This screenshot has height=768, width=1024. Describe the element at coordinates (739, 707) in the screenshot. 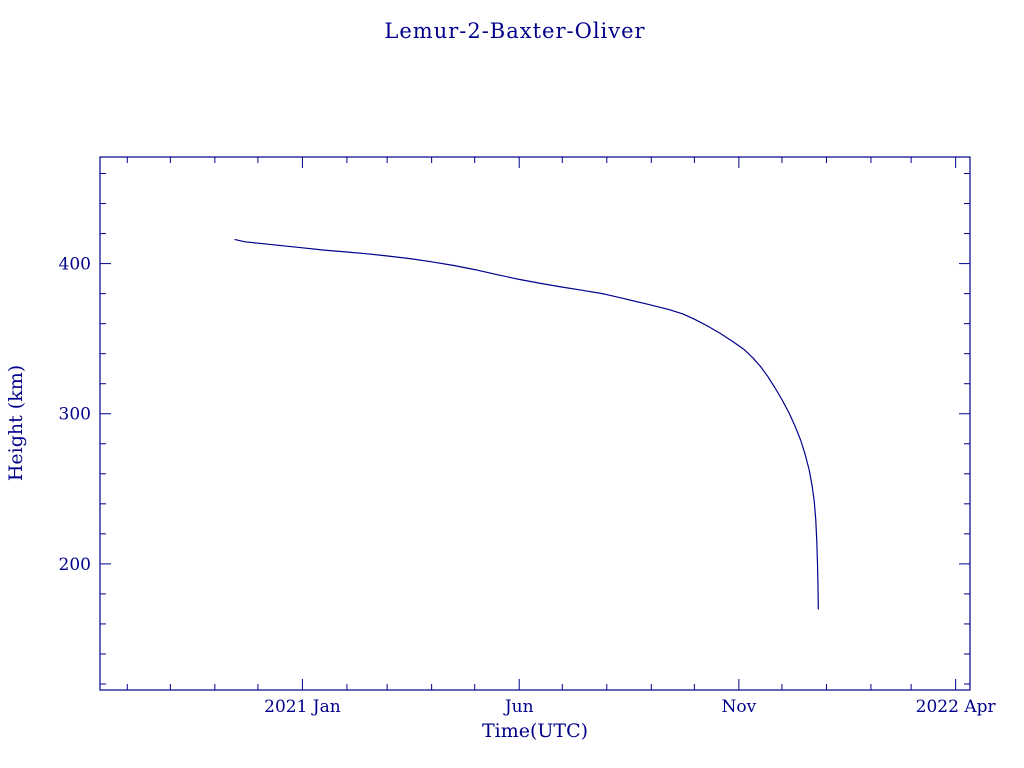

I see `x-tick-label: Nov` at that location.